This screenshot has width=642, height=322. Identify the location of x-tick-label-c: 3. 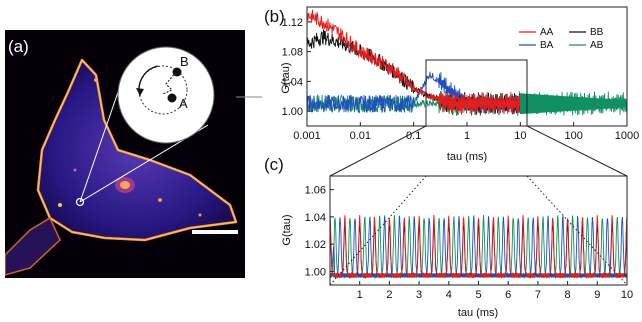
(419, 295).